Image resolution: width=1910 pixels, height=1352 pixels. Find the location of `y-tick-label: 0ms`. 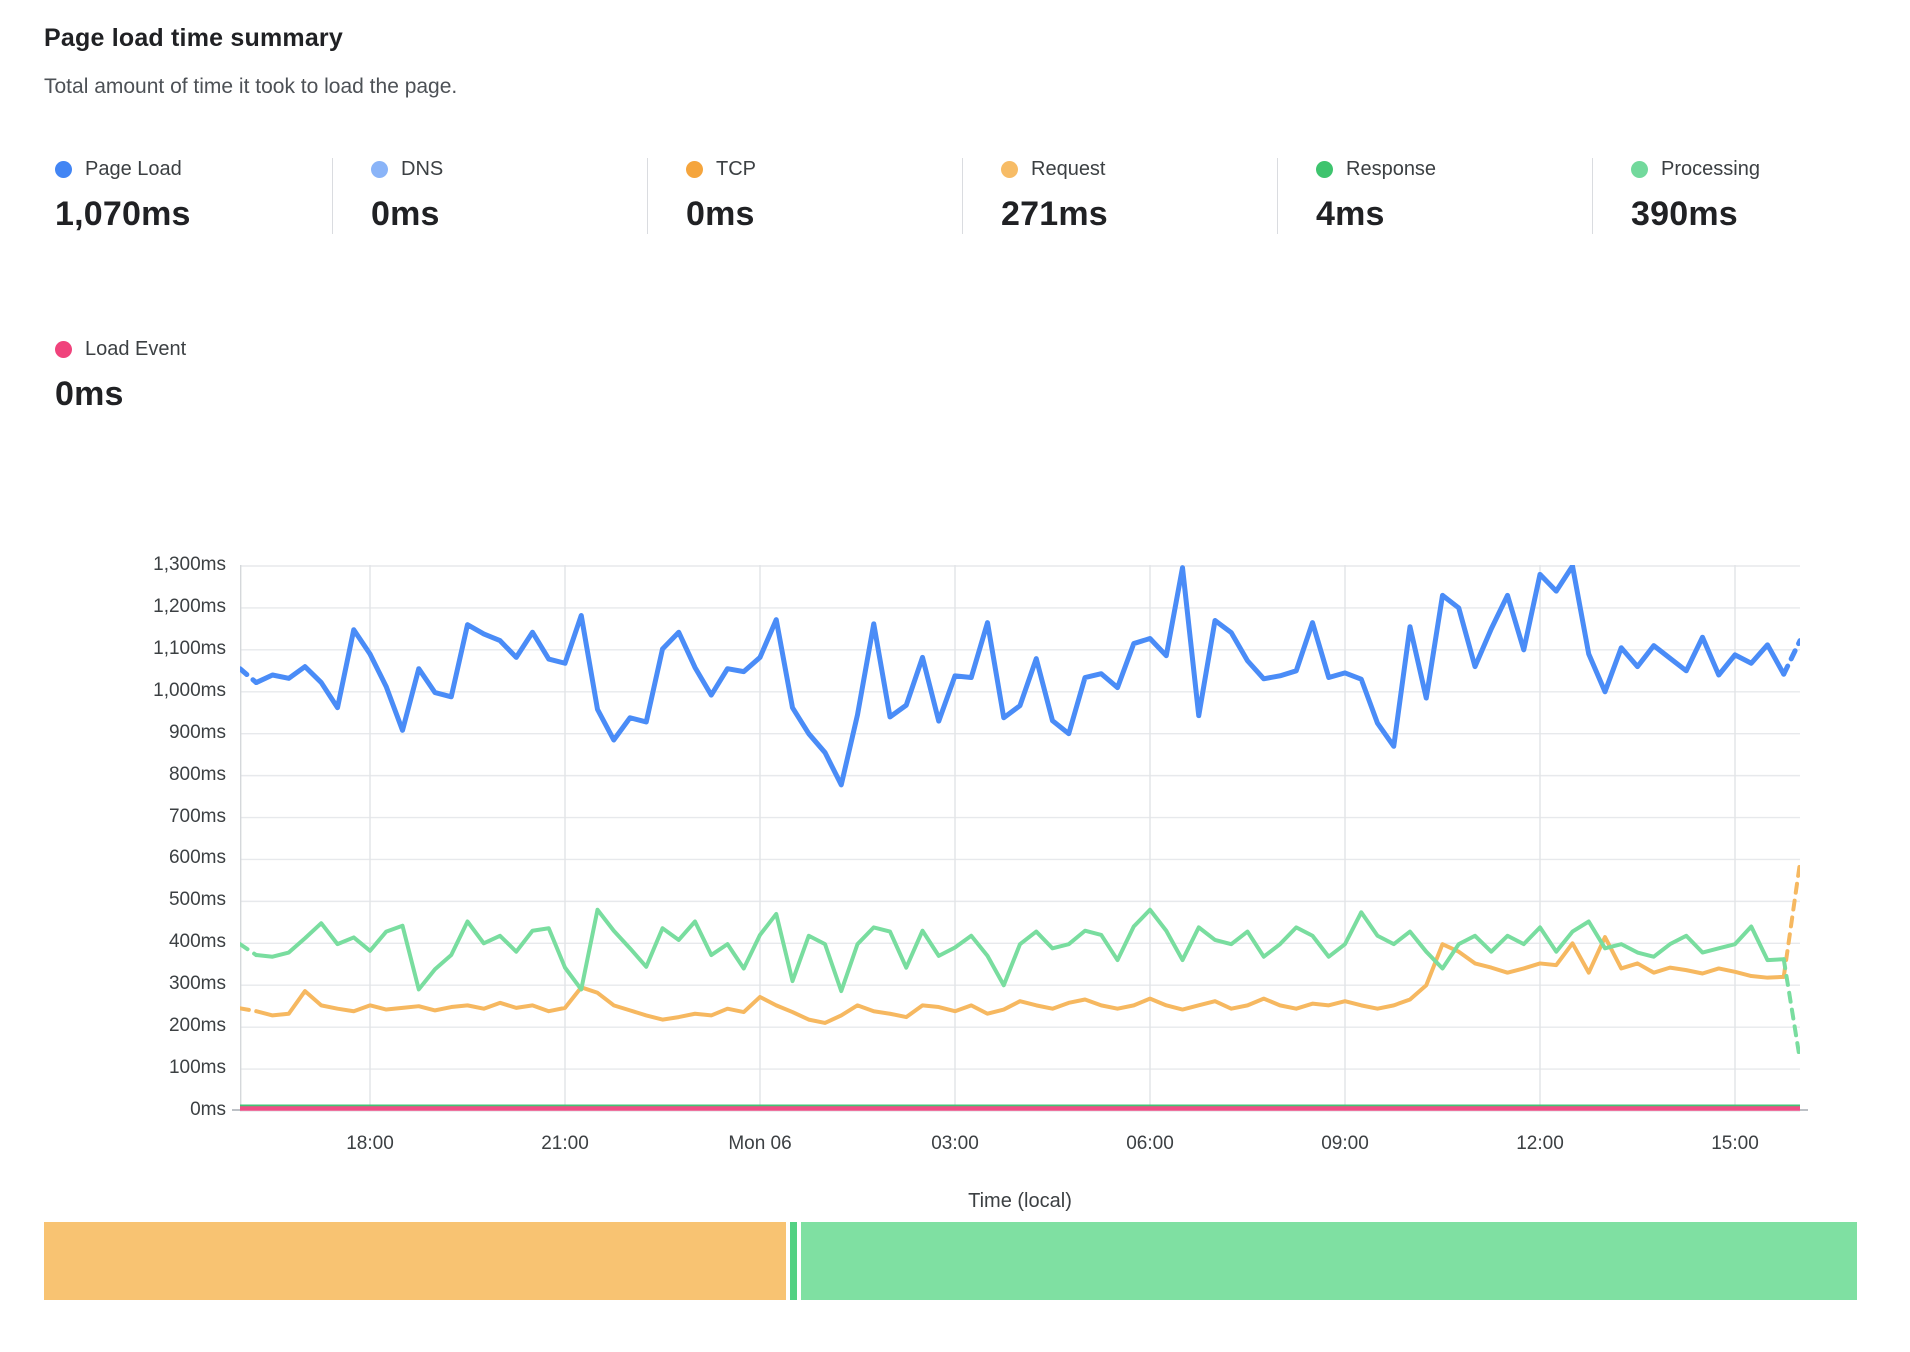

y-tick-label: 0ms is located at coordinates (208, 1109).